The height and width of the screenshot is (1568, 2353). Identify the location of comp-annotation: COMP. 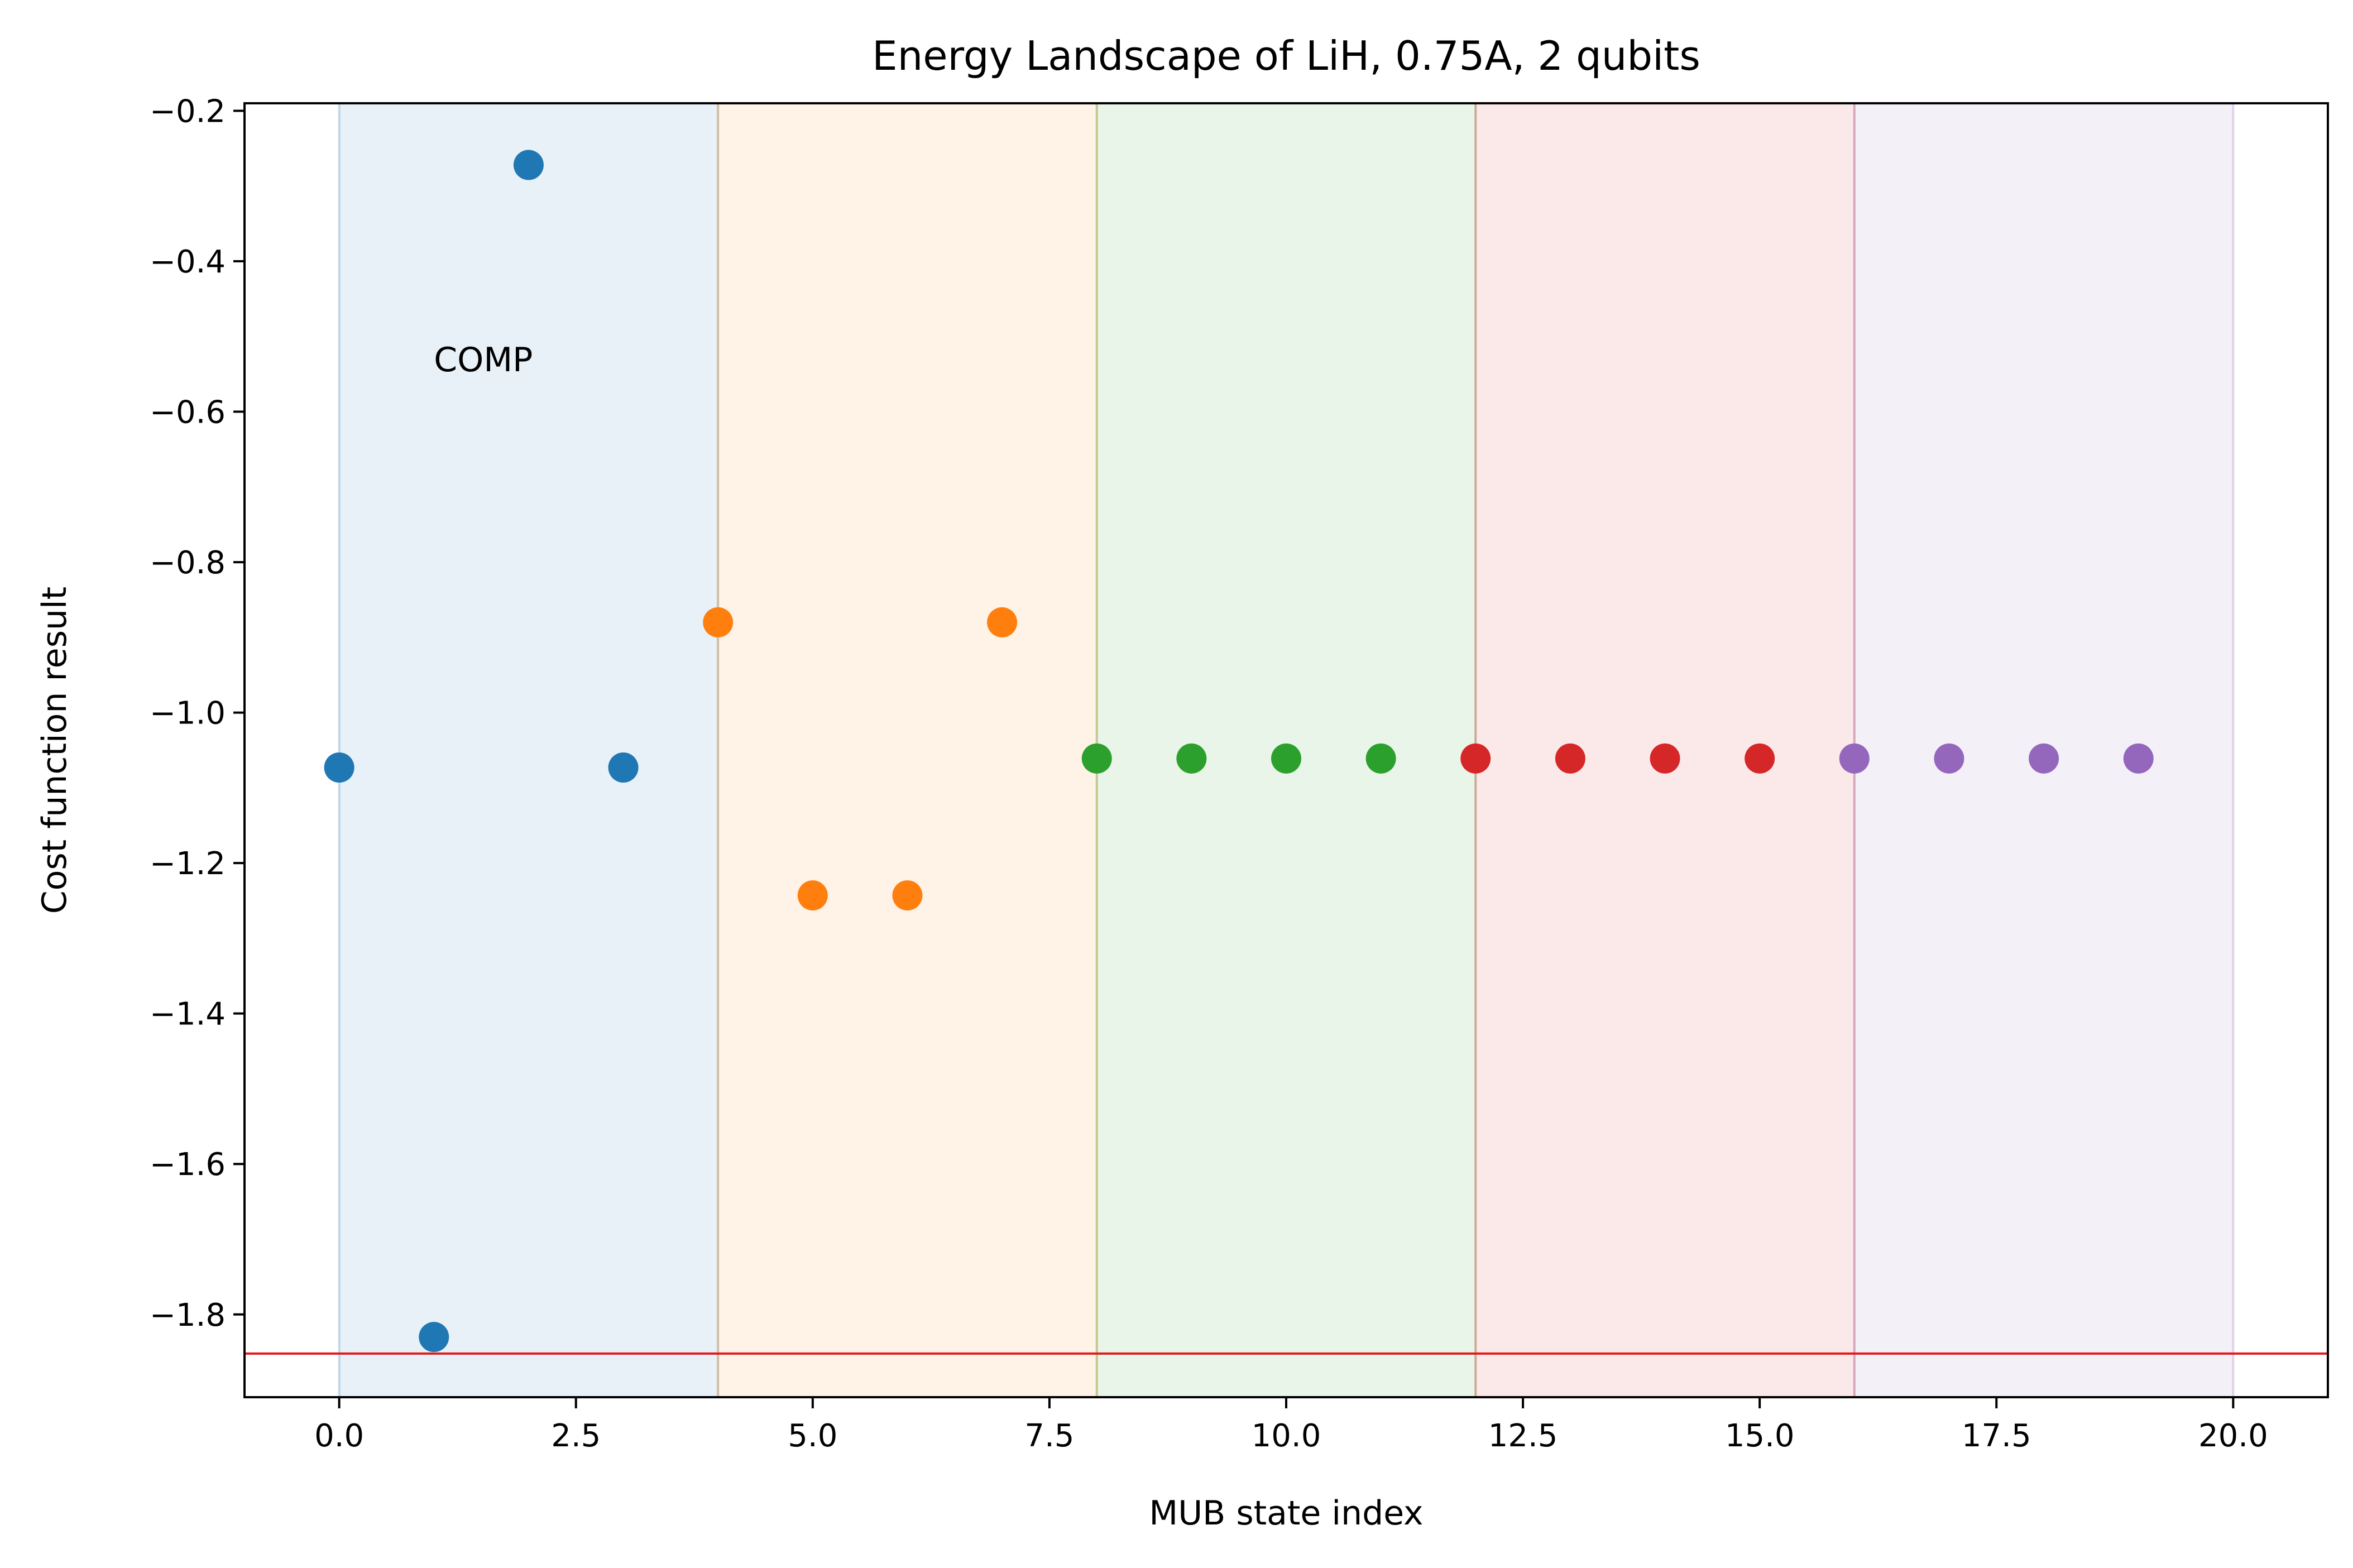
(483, 360).